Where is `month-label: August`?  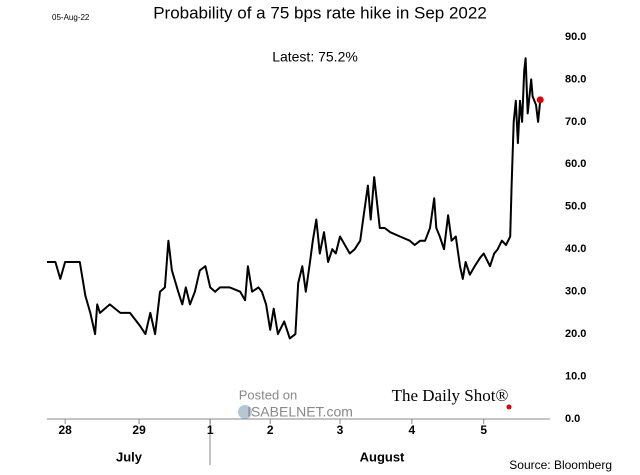 month-label: August is located at coordinates (382, 456).